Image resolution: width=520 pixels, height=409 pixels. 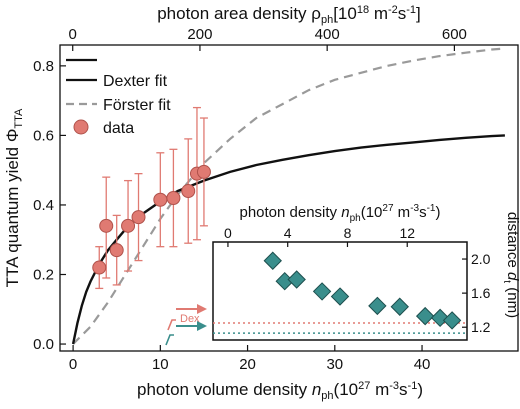 I want to click on y-tick-label: 0.4, so click(x=43, y=205).